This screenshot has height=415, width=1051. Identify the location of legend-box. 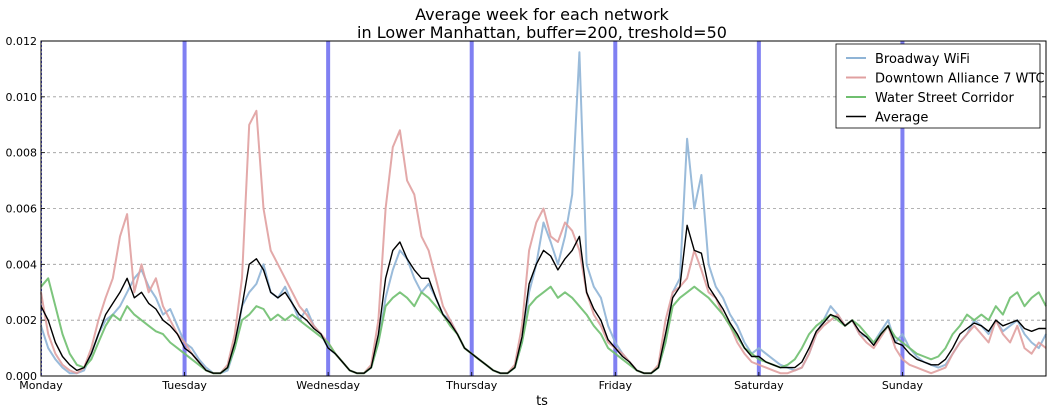
(938, 86).